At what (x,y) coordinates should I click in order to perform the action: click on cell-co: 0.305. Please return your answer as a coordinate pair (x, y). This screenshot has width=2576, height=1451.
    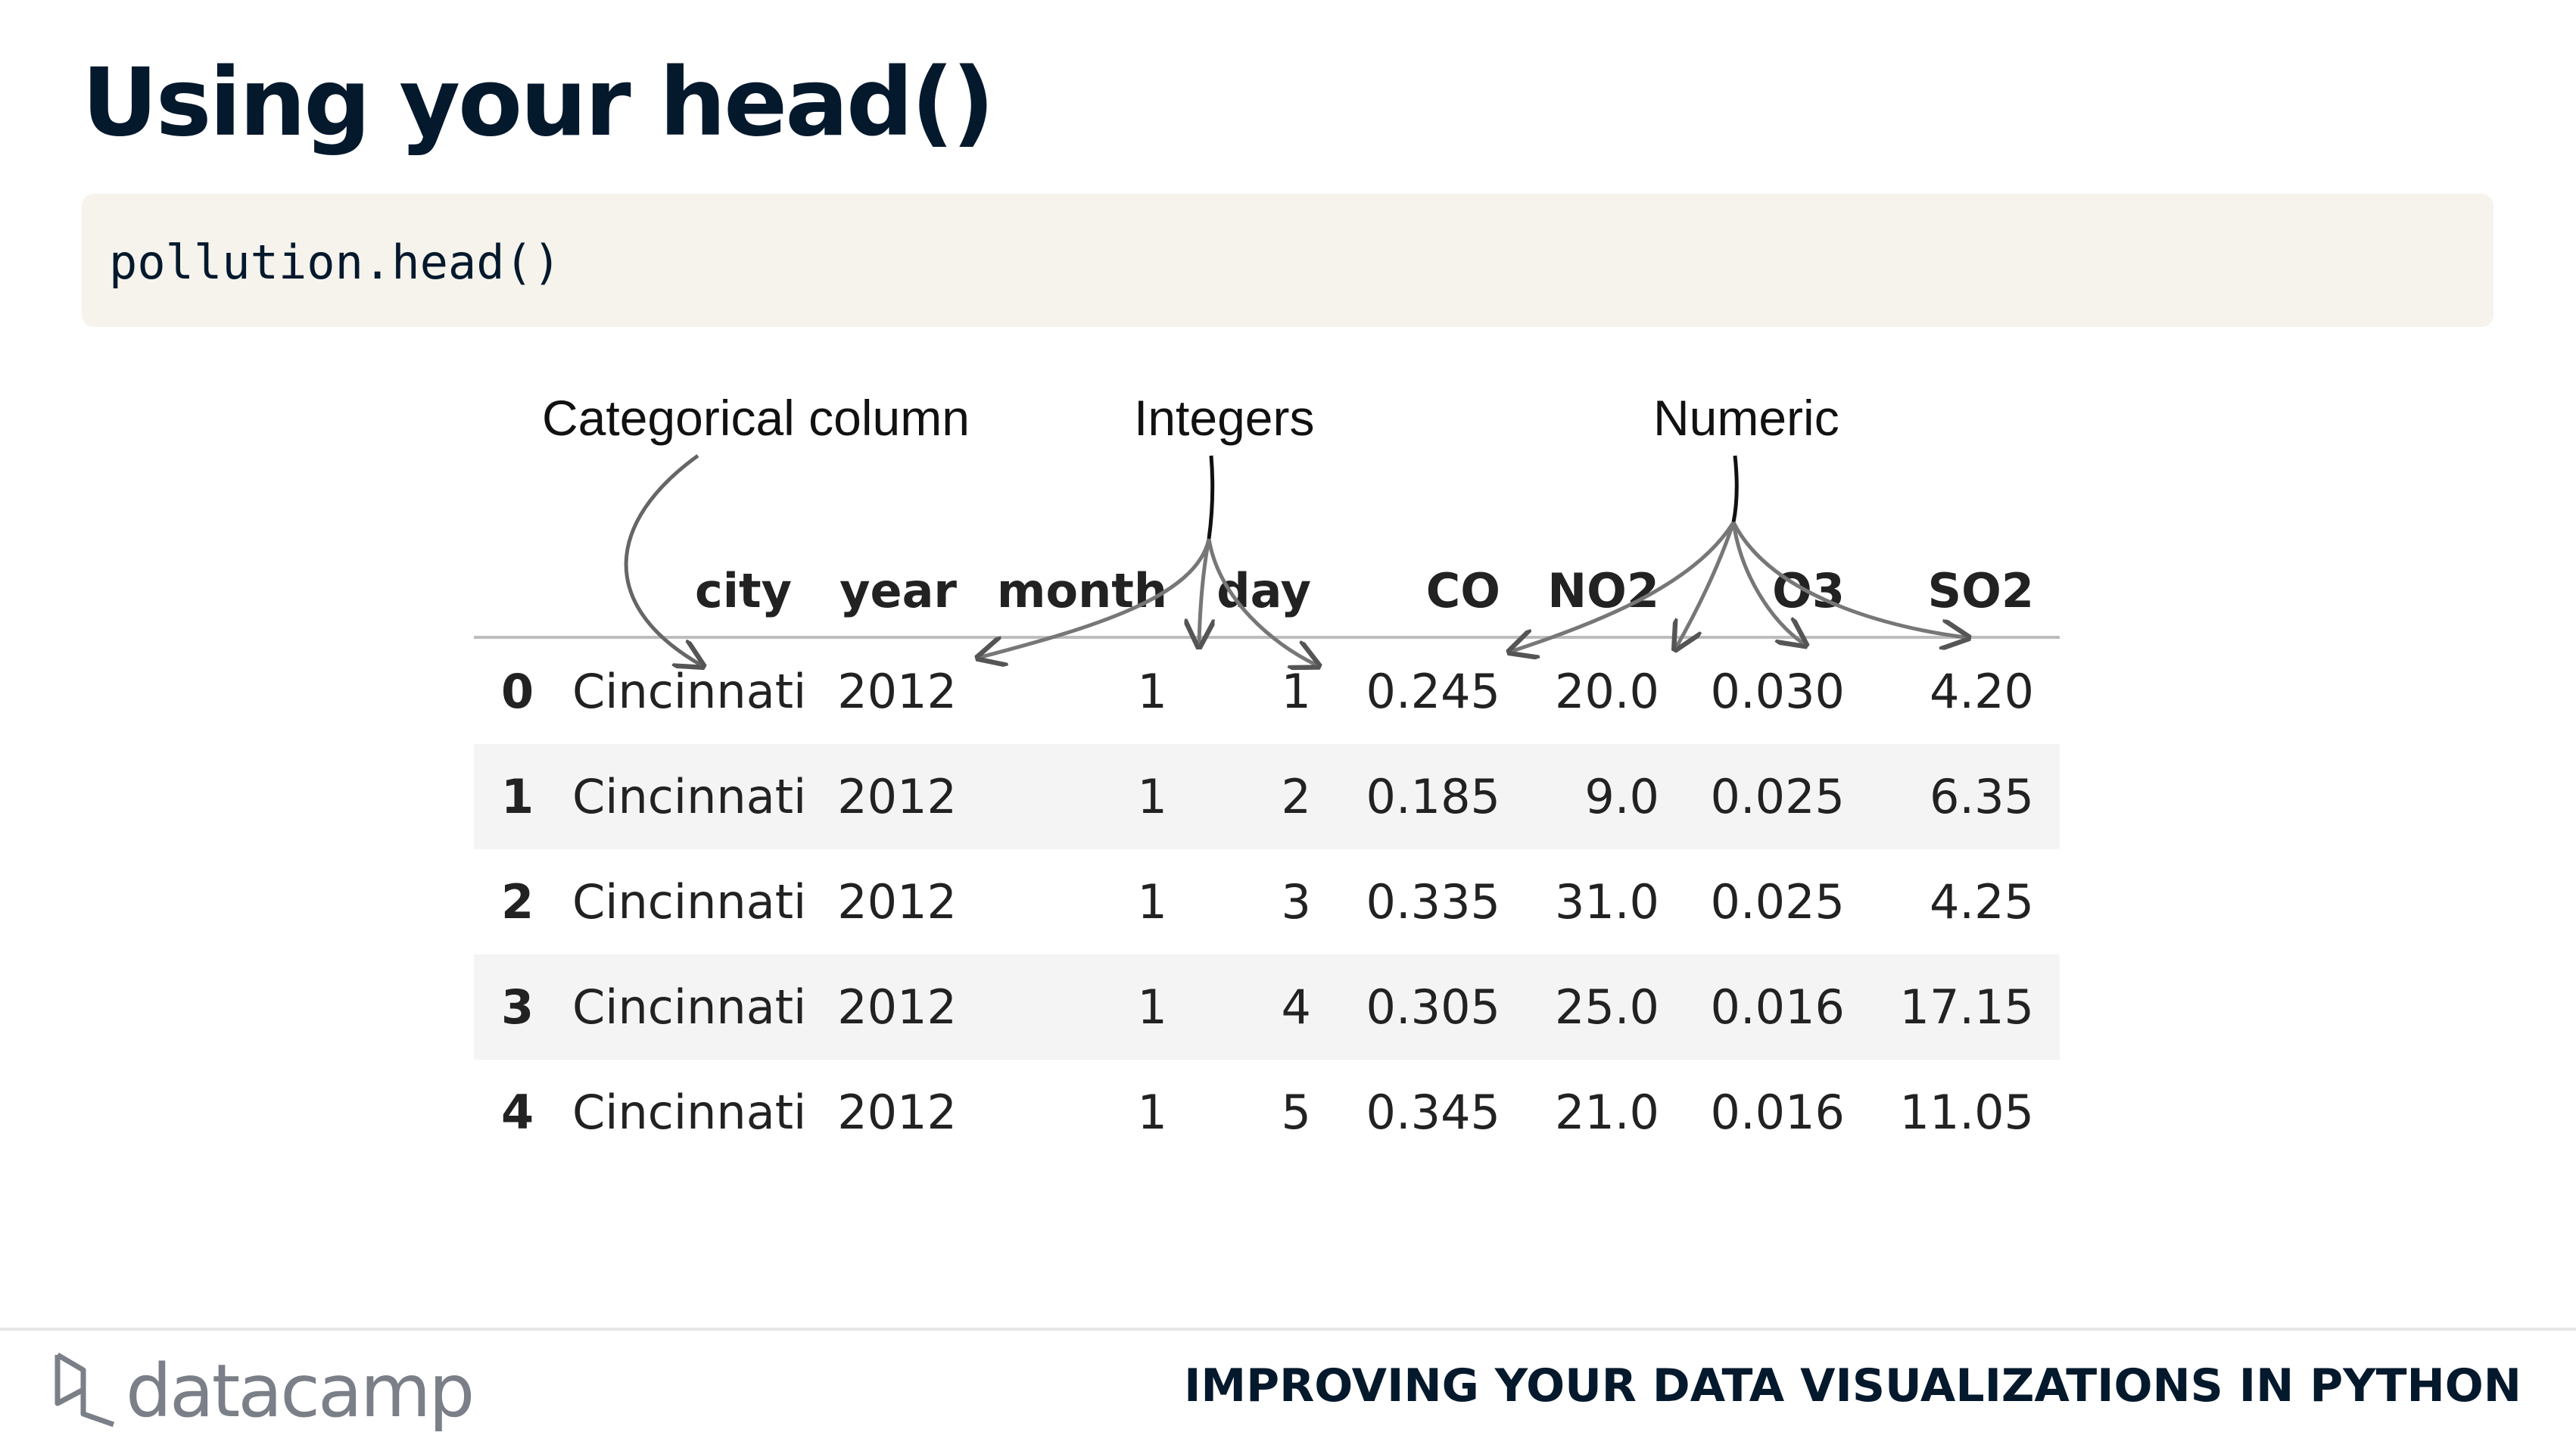
    Looking at the image, I should click on (1433, 1007).